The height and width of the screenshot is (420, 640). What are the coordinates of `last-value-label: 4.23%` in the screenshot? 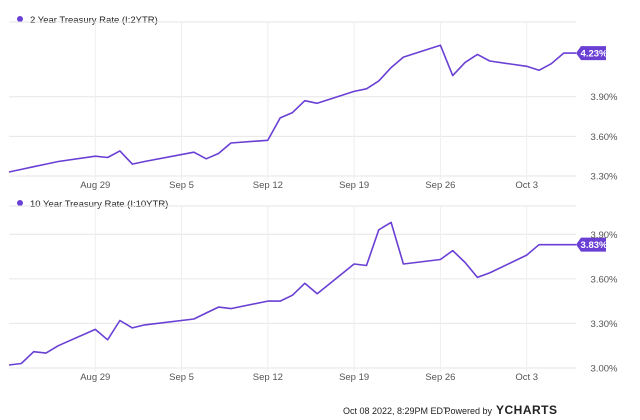 It's located at (594, 54).